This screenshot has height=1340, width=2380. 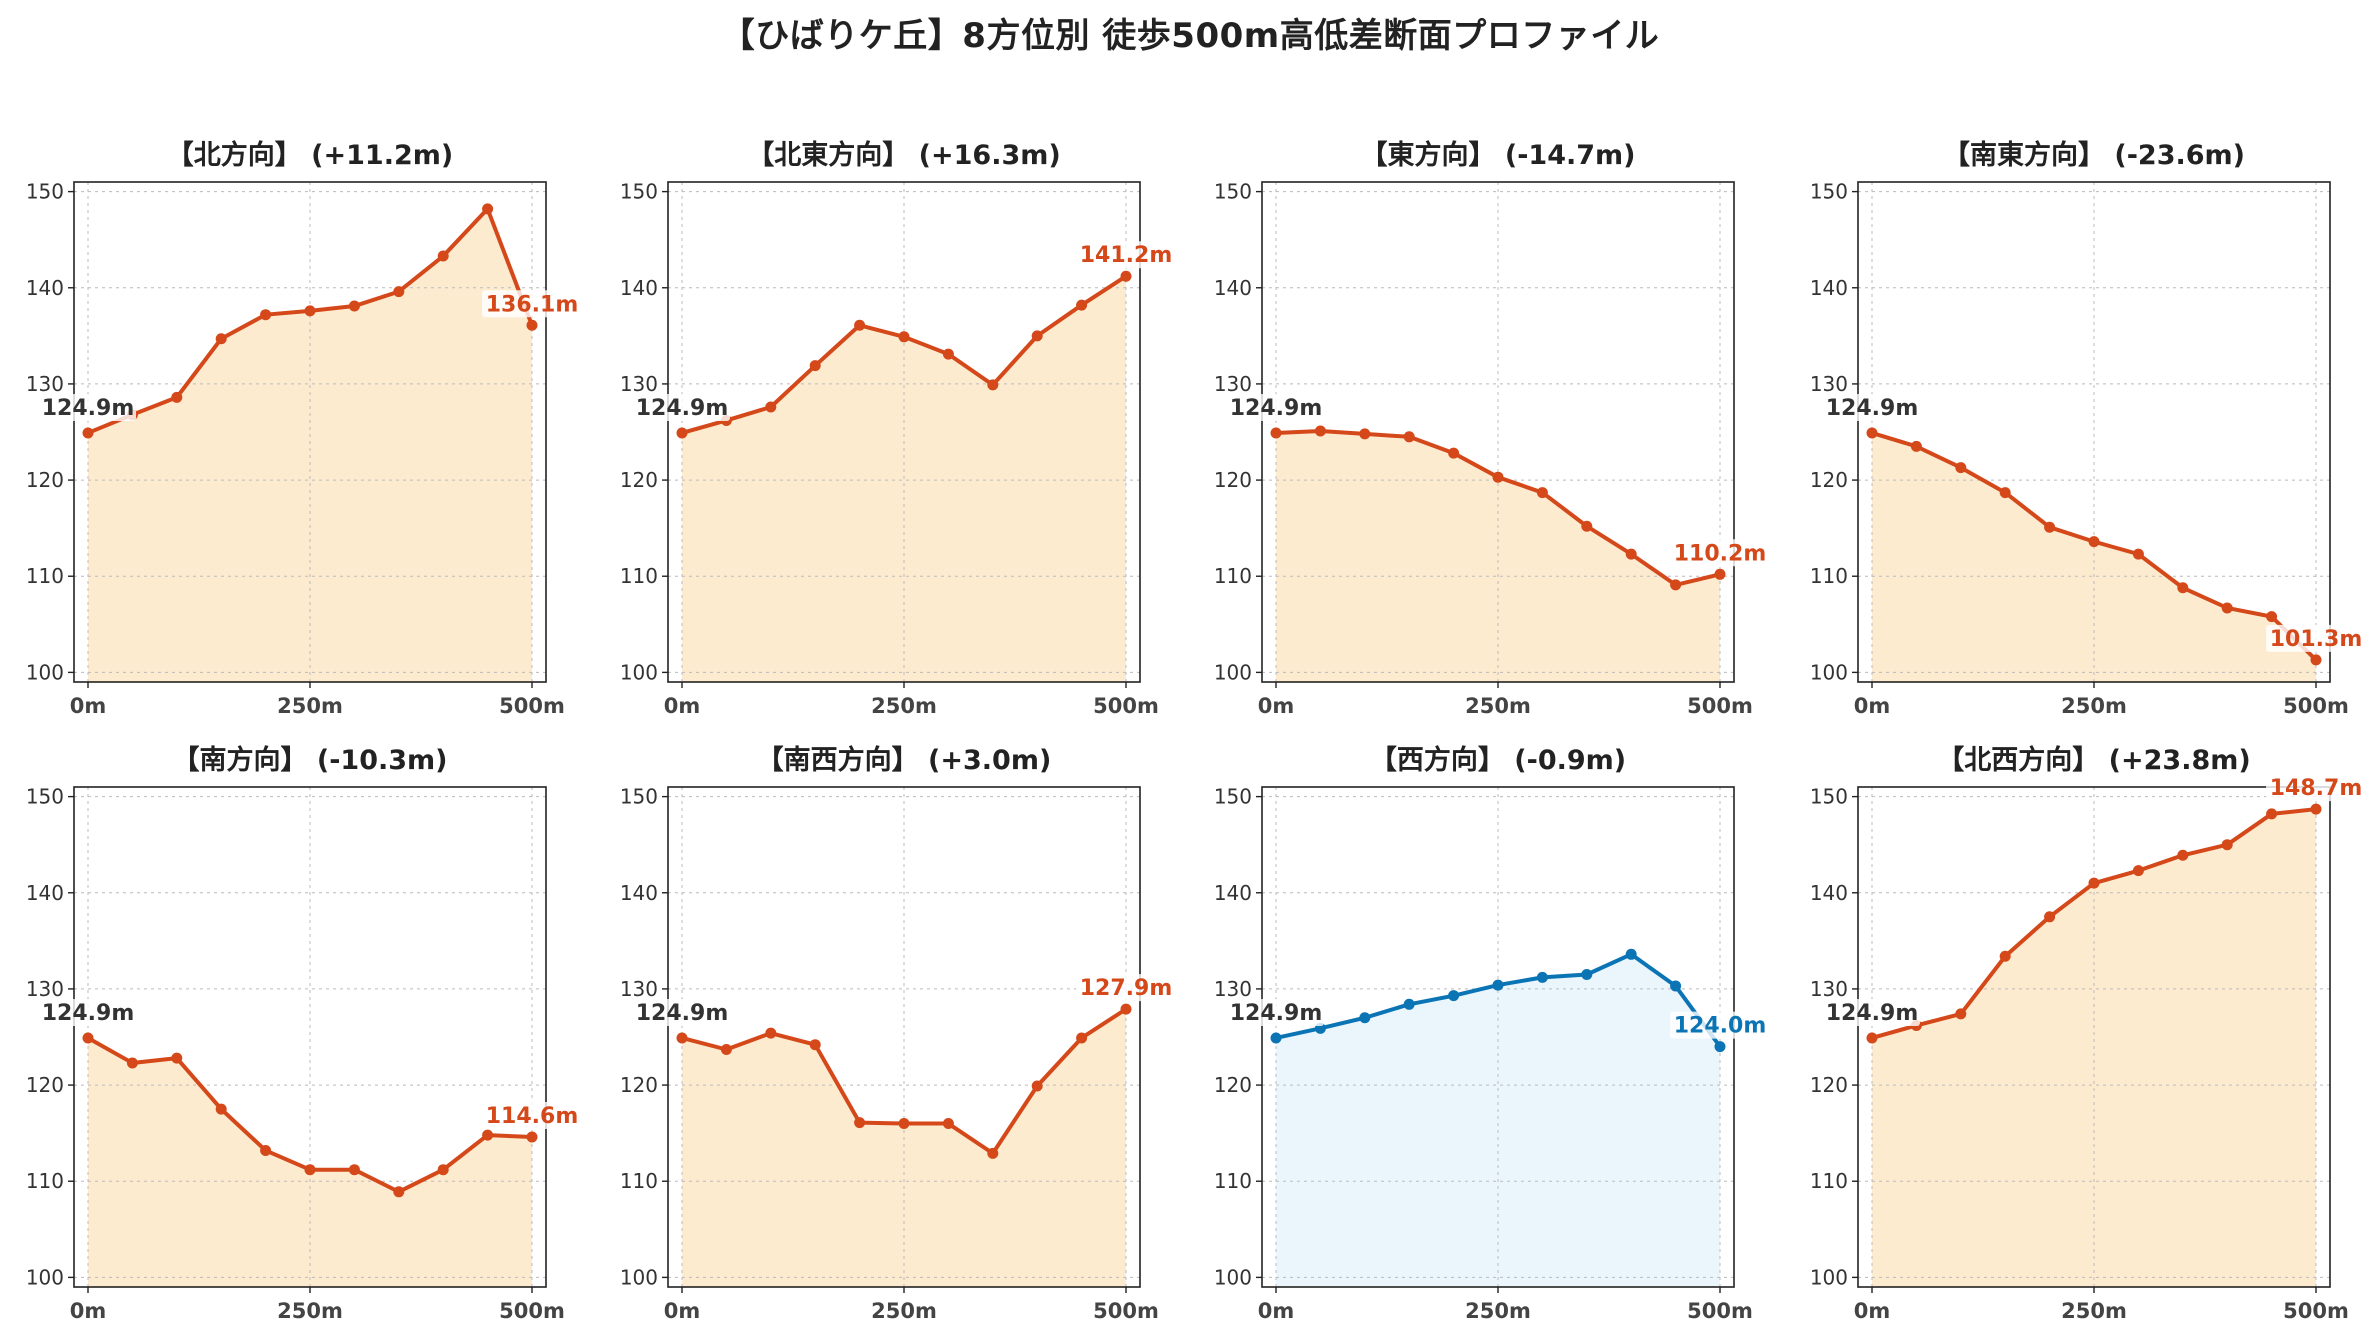 I want to click on subplot-title: 【南西方向】 (+3.0m), so click(x=904, y=760).